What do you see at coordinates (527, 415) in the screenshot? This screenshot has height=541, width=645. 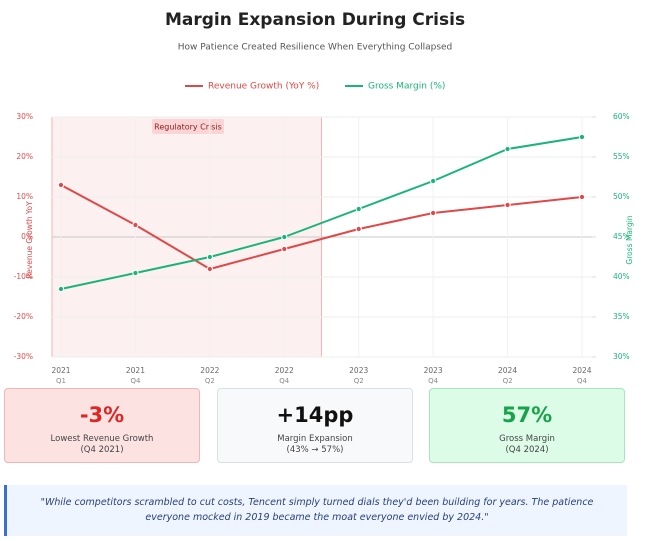 I see `kpi-value: 57%` at bounding box center [527, 415].